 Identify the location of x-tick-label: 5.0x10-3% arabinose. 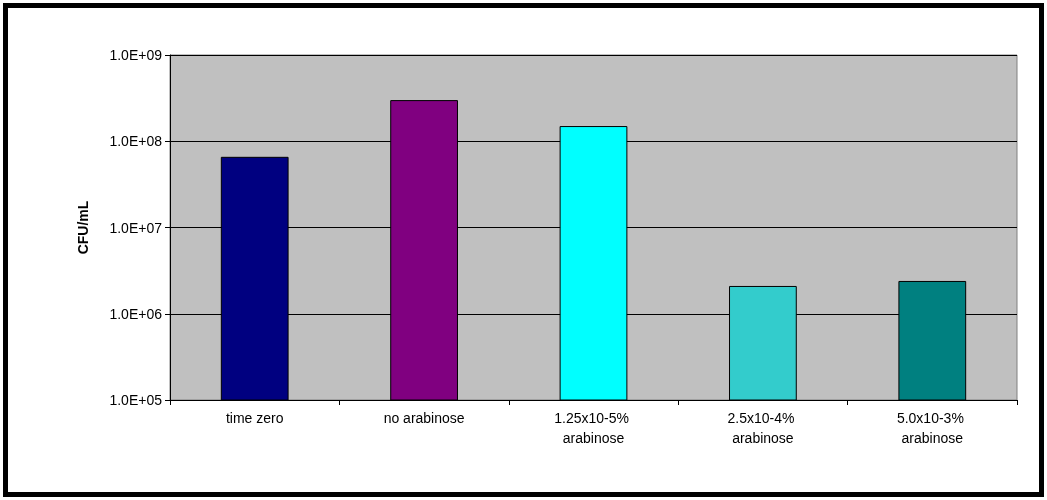
(932, 428).